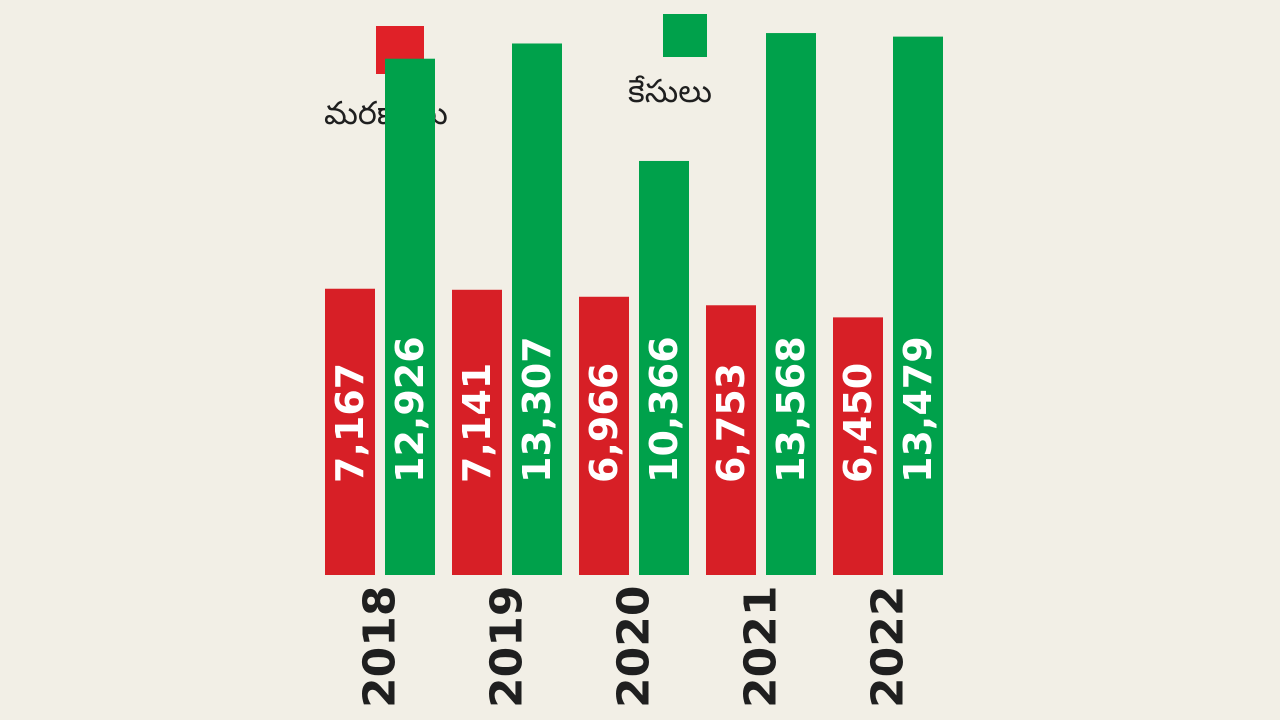 The height and width of the screenshot is (720, 1280). I want to click on legend-label-cases: కేసులు, so click(670, 91).